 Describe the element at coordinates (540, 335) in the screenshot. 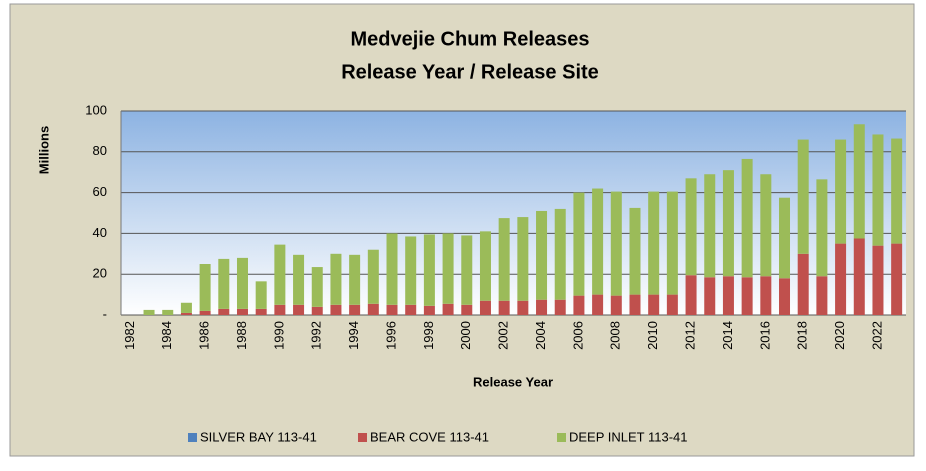

I see `x-tick-label: 2004` at that location.